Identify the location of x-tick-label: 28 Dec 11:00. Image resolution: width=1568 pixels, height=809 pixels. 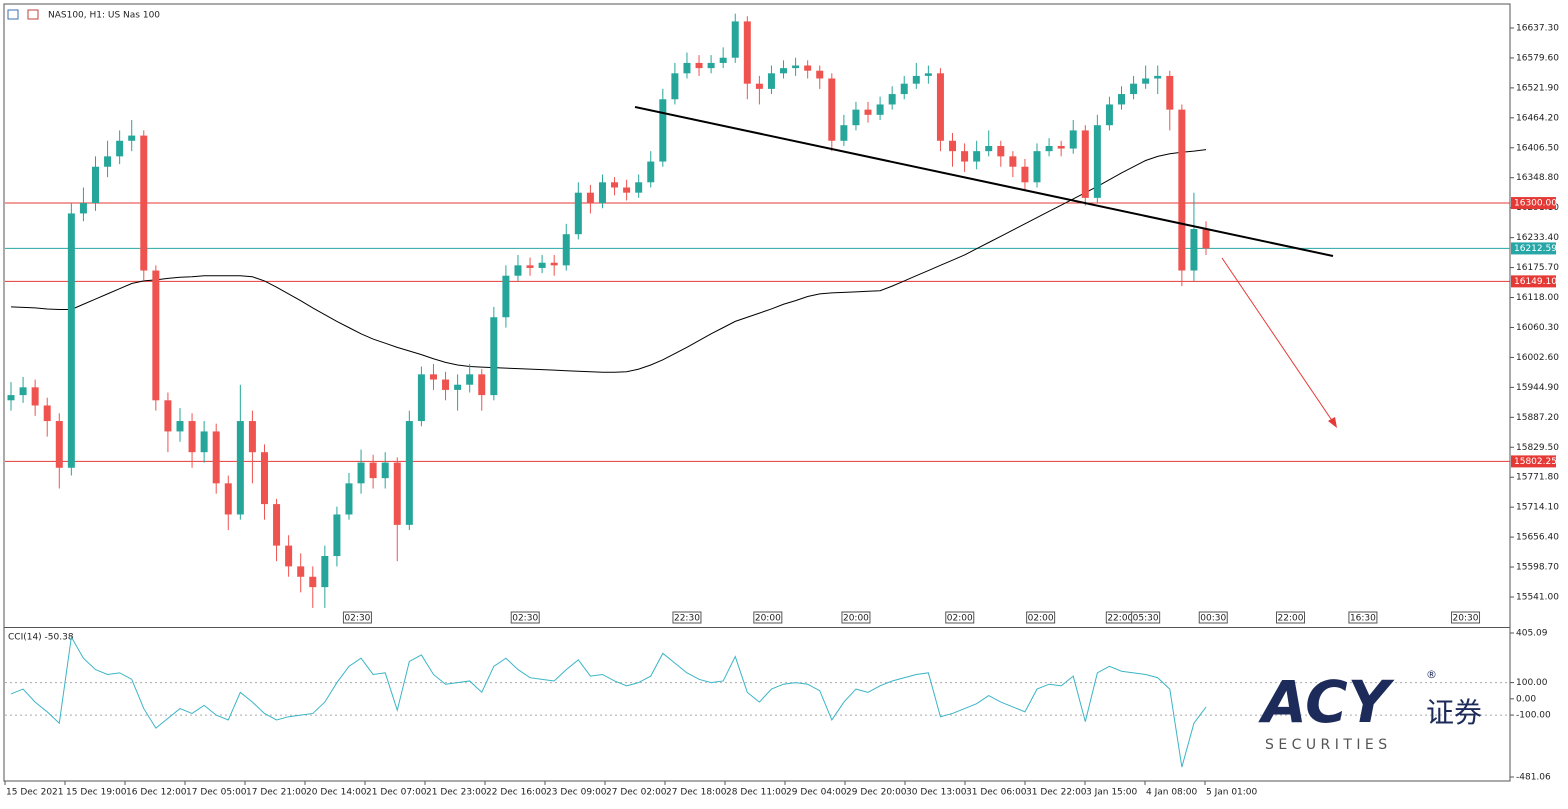
(756, 793).